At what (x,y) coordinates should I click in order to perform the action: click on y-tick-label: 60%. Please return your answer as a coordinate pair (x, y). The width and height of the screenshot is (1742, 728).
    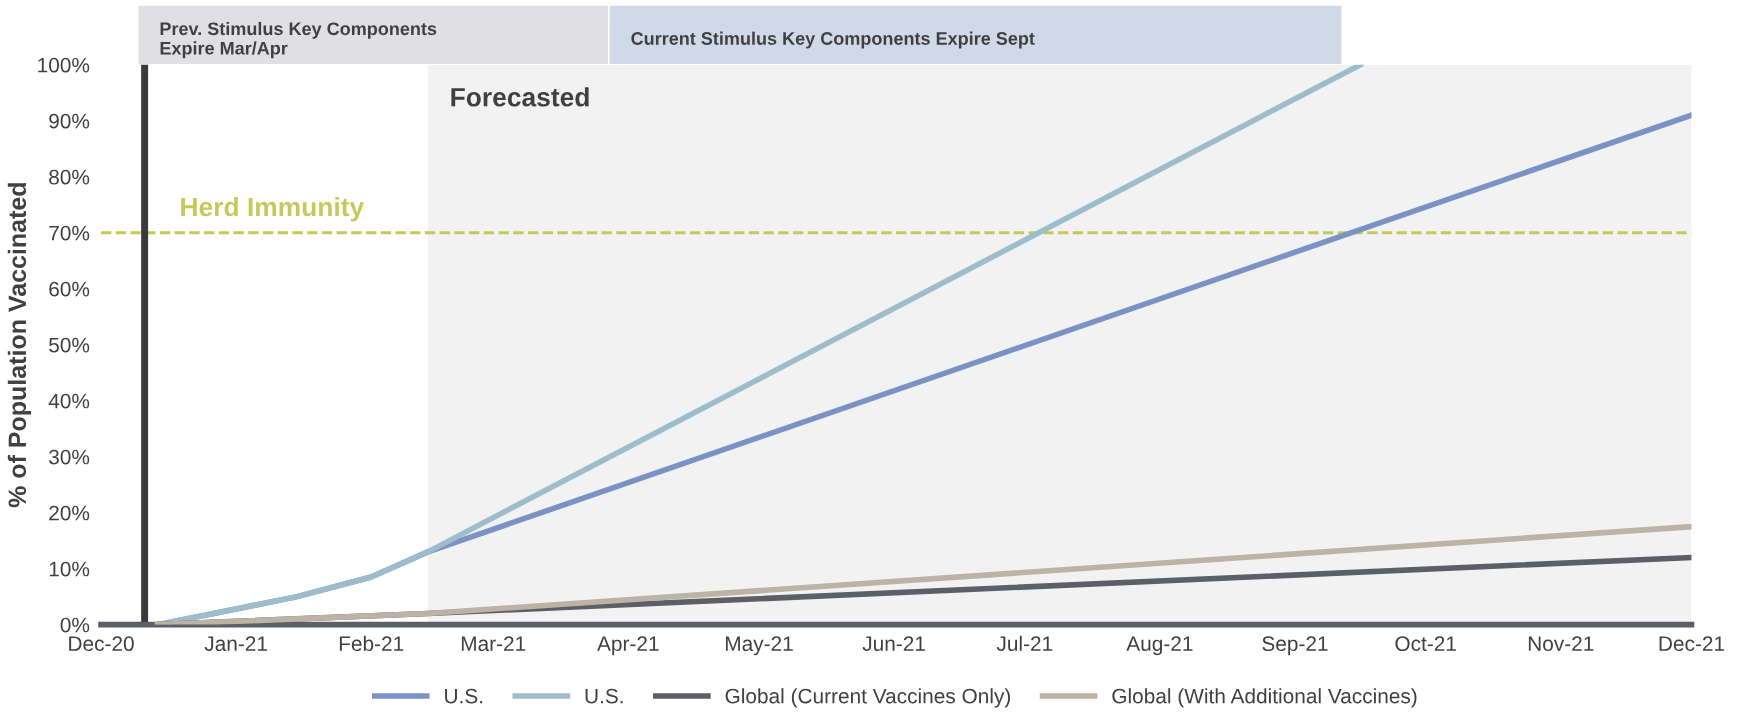
    Looking at the image, I should click on (69, 289).